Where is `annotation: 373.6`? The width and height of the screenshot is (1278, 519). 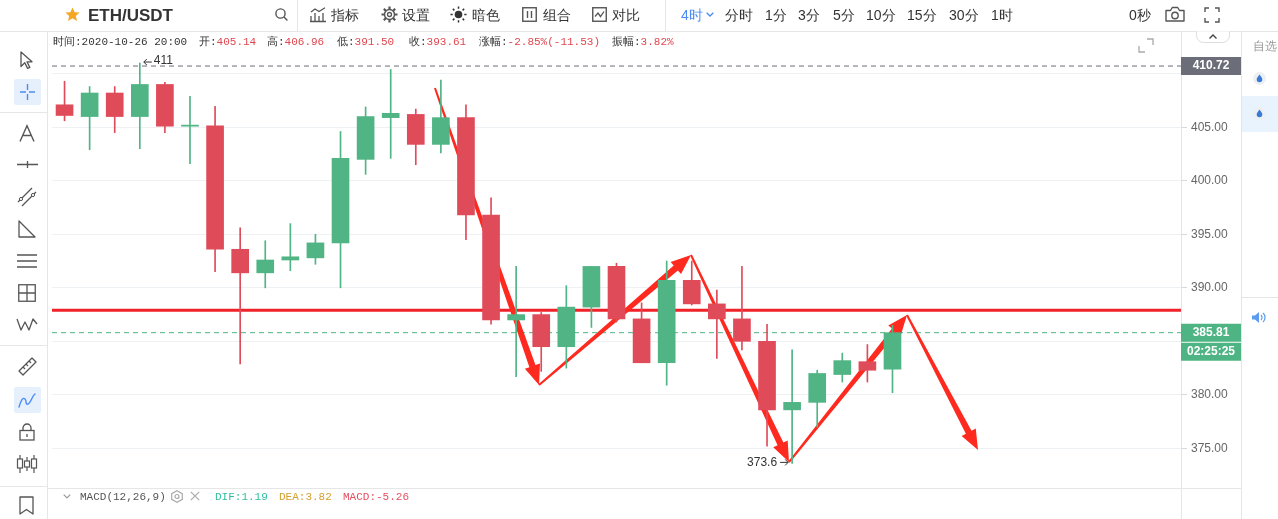
annotation: 373.6 is located at coordinates (762, 461).